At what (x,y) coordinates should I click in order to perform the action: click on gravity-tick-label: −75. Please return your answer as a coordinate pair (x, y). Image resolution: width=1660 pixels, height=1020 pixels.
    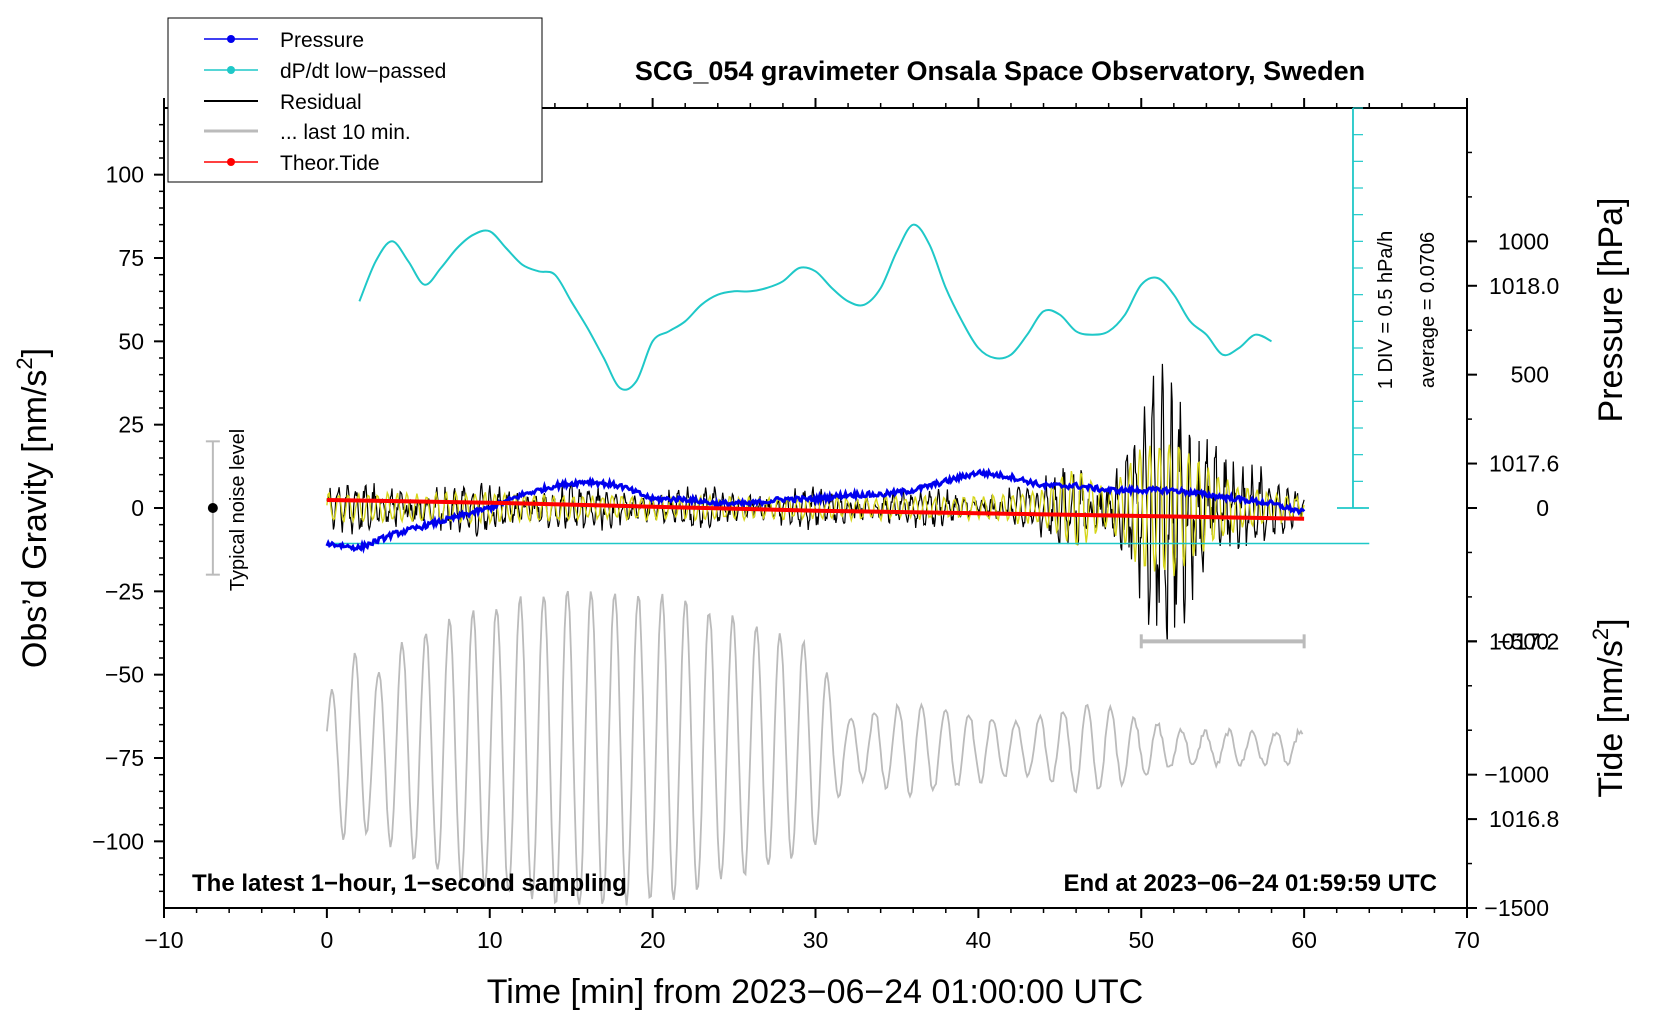
    Looking at the image, I should click on (124, 758).